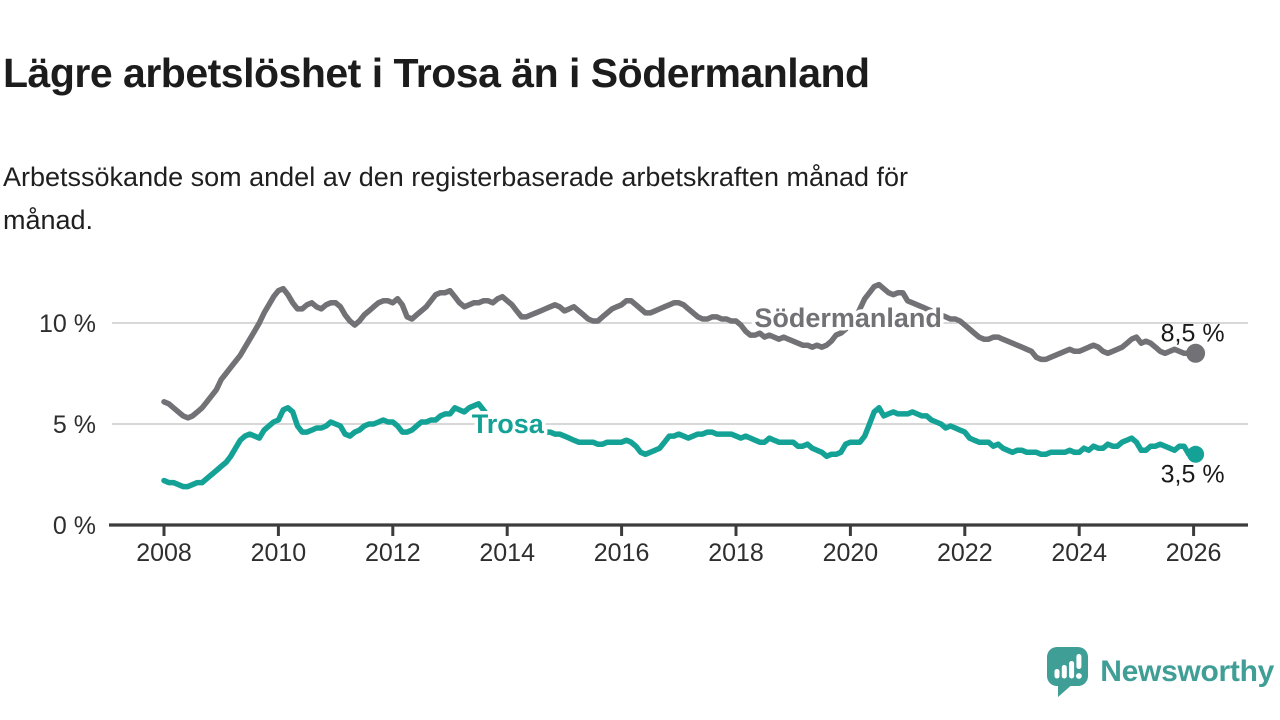 The width and height of the screenshot is (1280, 720). What do you see at coordinates (393, 553) in the screenshot?
I see `x-tick-label-2012: 2012` at bounding box center [393, 553].